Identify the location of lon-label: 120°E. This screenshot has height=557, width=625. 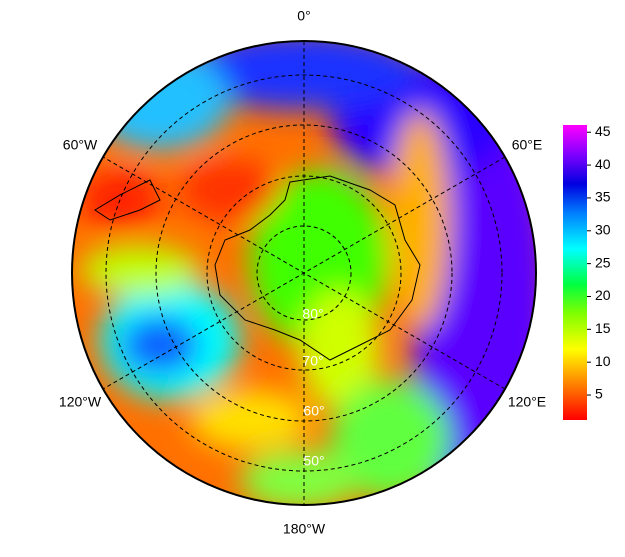
(527, 402).